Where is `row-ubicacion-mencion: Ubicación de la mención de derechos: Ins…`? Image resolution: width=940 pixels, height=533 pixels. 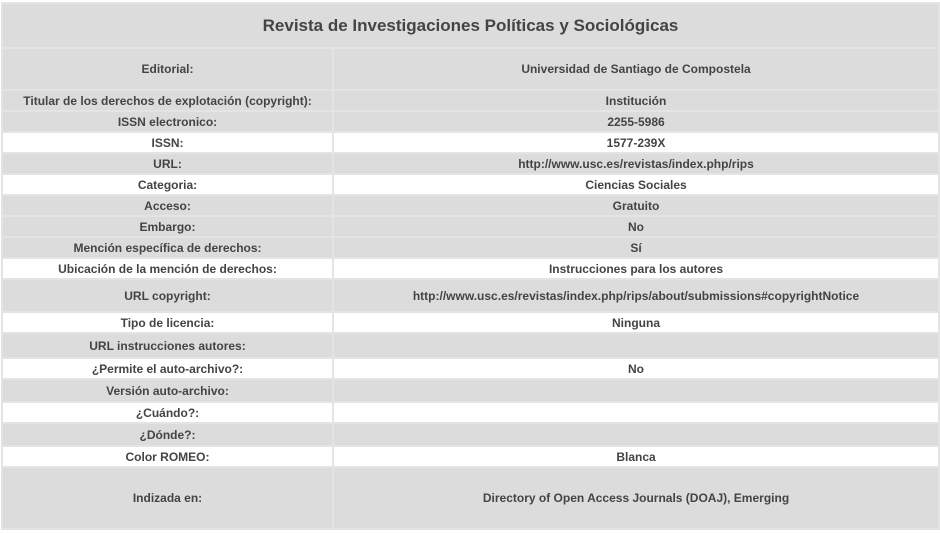
row-ubicacion-mencion: Ubicación de la mención de derechos: Ins… is located at coordinates (470, 268).